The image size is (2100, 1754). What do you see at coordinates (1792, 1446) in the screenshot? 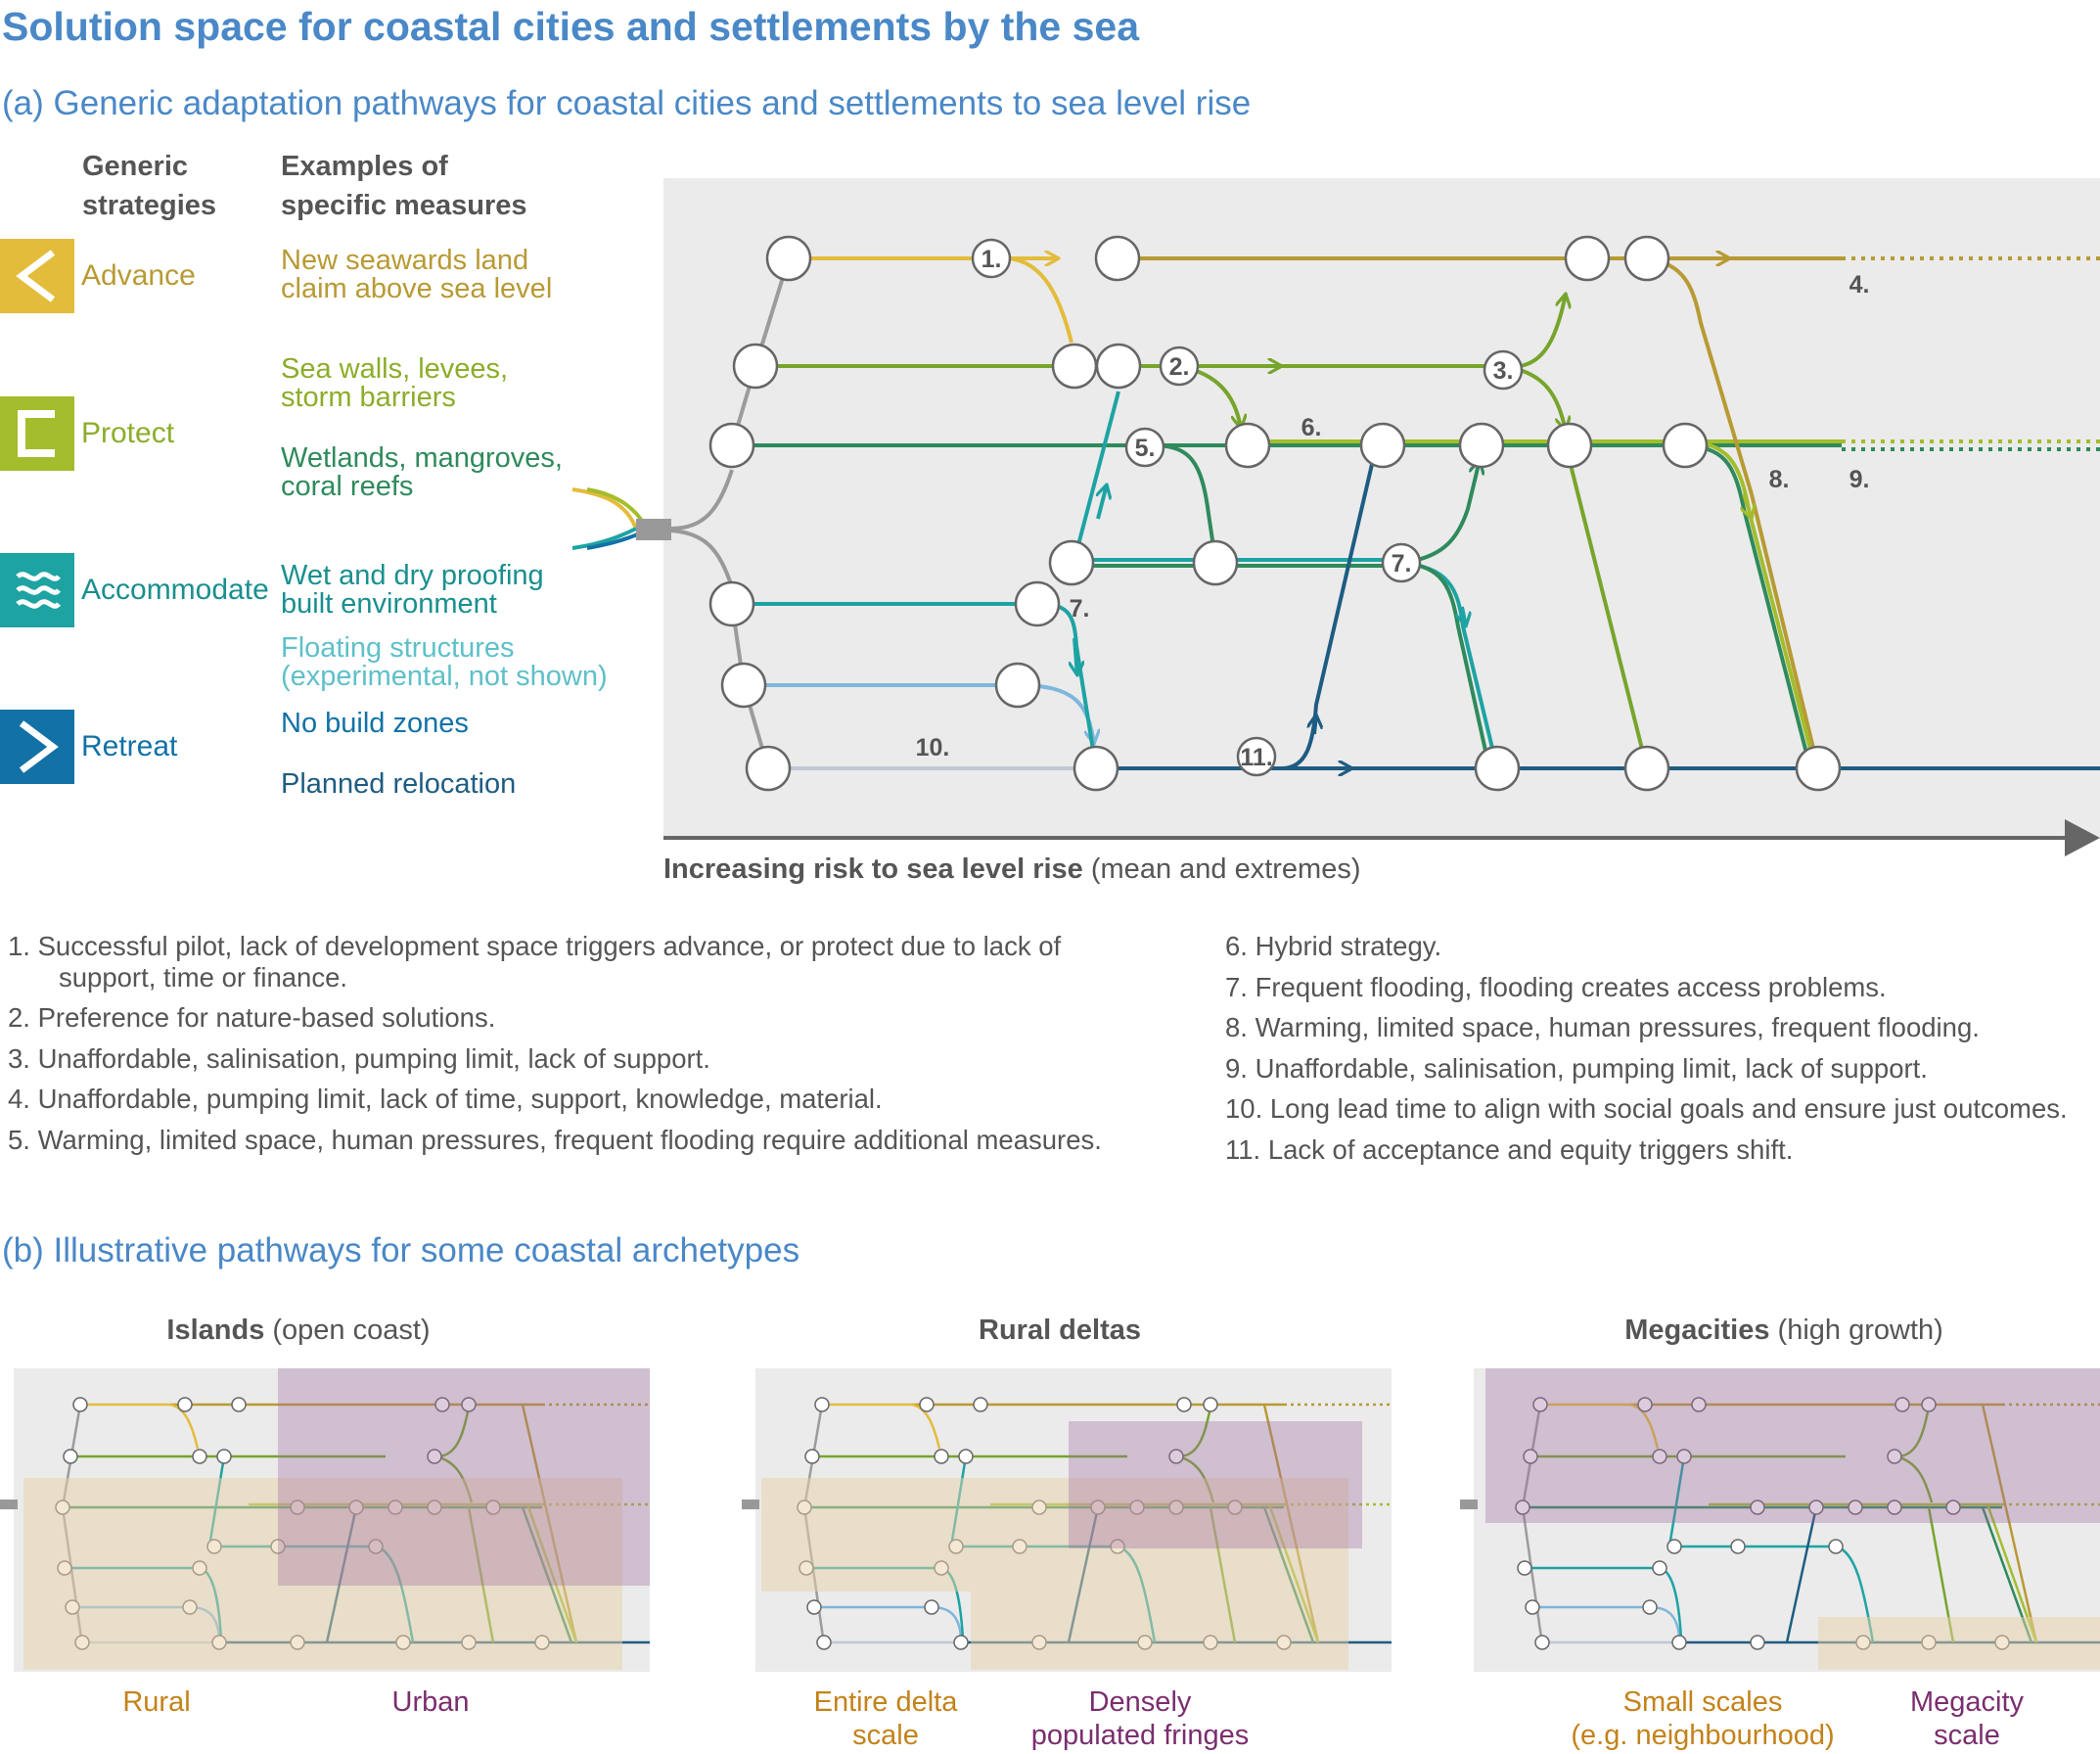
I see `megacity-shade` at bounding box center [1792, 1446].